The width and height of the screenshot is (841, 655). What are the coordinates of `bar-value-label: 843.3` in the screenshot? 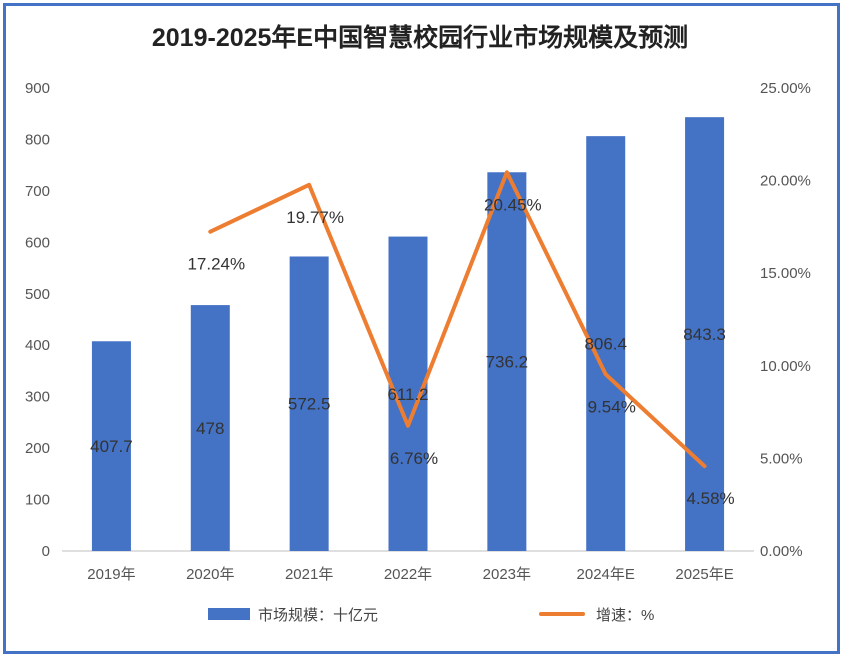 It's located at (704, 334).